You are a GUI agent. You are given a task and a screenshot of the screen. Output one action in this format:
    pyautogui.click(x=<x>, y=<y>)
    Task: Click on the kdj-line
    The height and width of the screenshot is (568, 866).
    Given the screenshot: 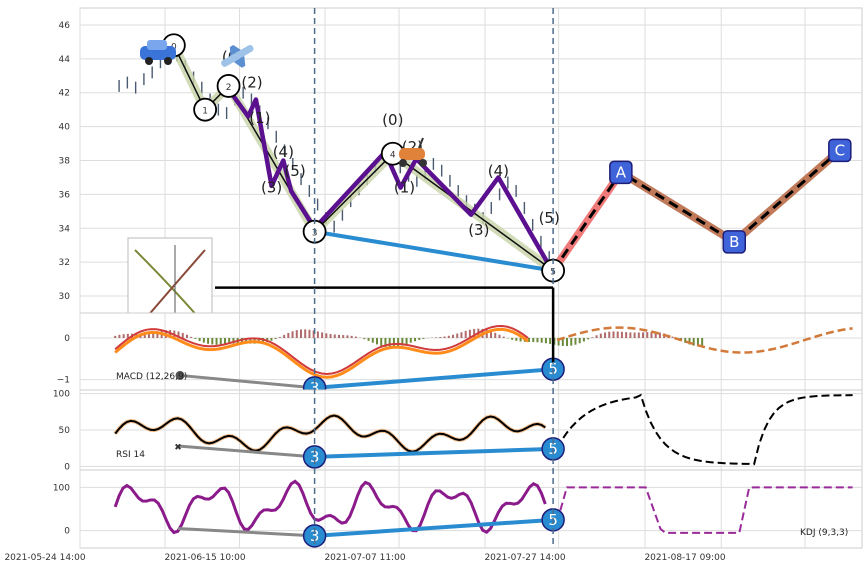 What is the action you would take?
    pyautogui.click(x=330, y=507)
    